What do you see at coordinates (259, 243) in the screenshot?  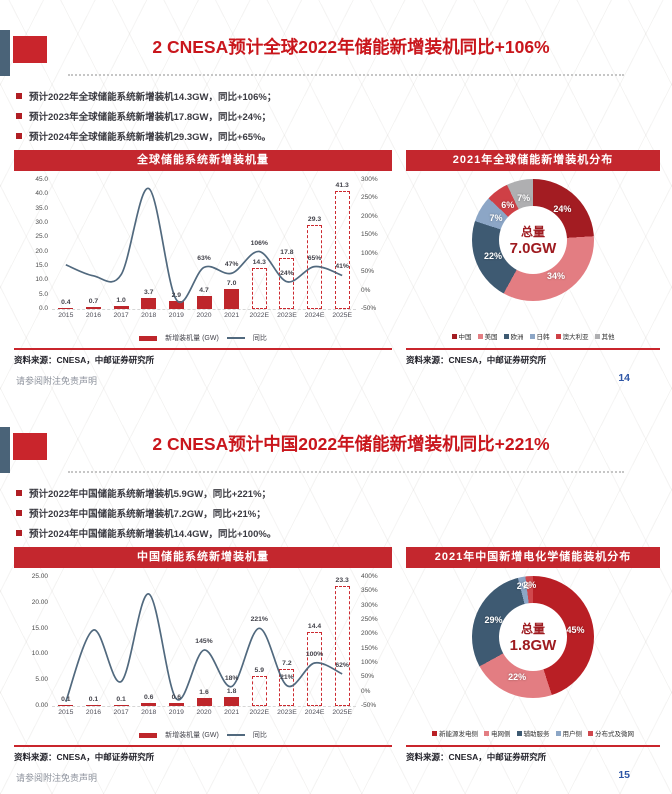 I see `yoy-value-label: 106%` at bounding box center [259, 243].